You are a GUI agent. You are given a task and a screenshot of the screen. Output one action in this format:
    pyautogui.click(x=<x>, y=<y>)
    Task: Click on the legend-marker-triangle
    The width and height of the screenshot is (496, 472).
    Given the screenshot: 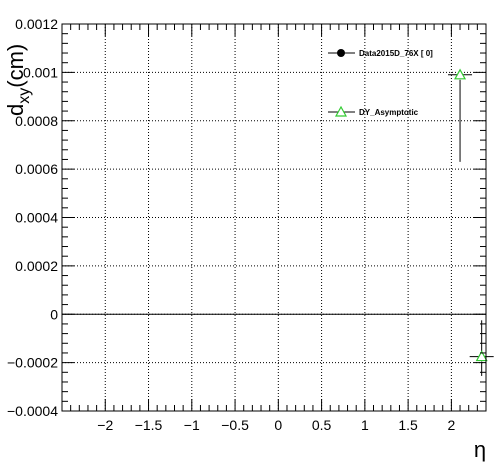 What is the action you would take?
    pyautogui.click(x=341, y=111)
    